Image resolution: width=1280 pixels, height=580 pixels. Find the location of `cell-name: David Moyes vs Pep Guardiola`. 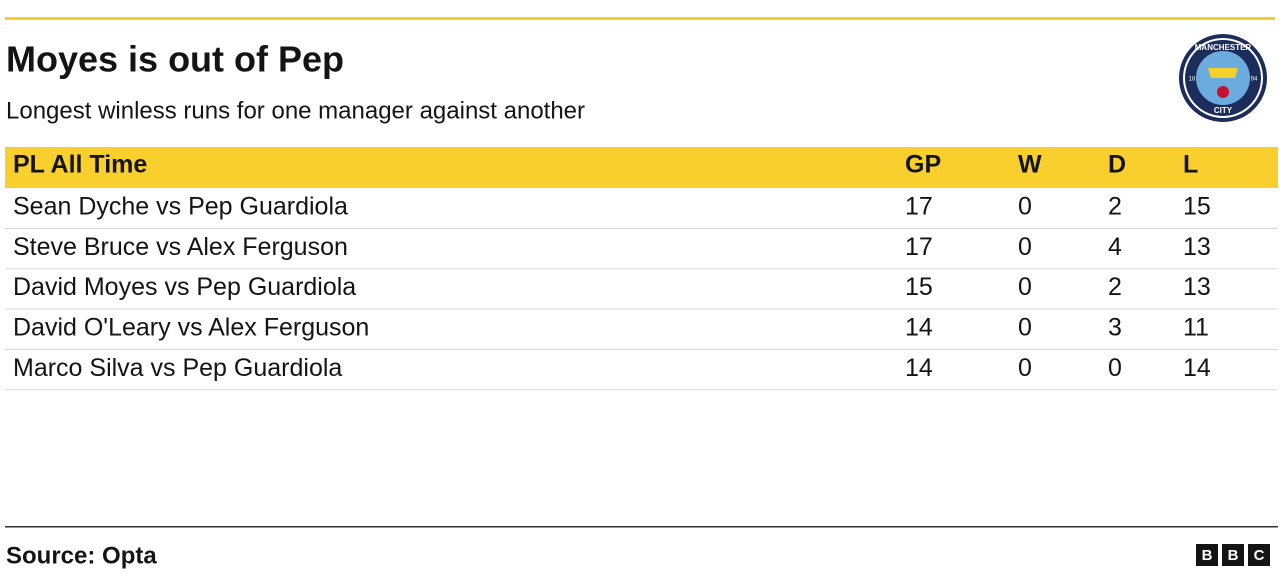

cell-name: David Moyes vs Pep Guardiola is located at coordinates (184, 287).